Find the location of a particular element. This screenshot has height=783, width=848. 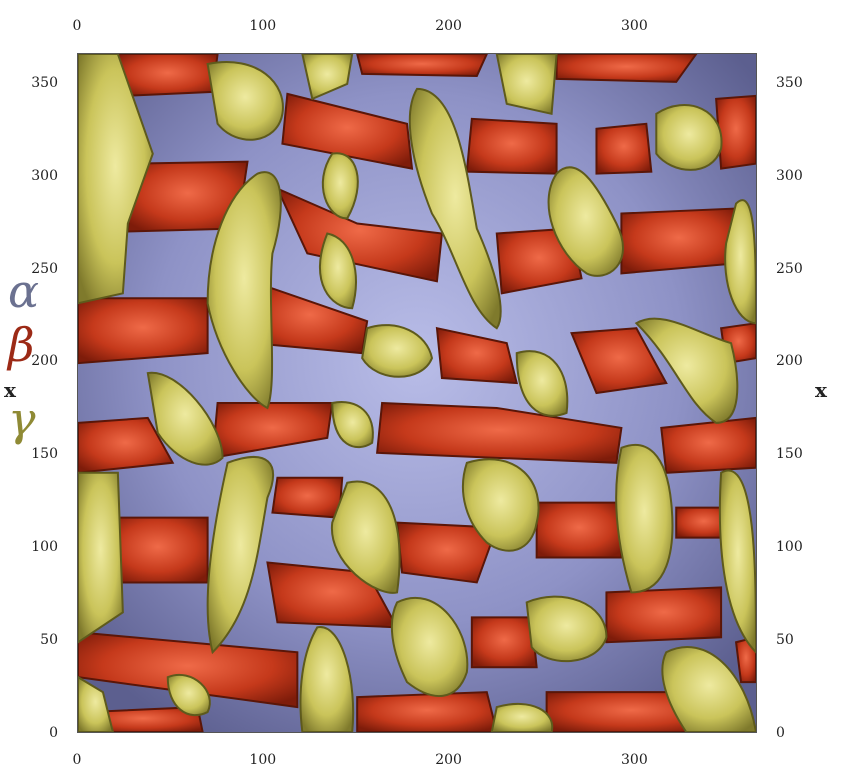

right-tick-label: 250 is located at coordinates (789, 268).